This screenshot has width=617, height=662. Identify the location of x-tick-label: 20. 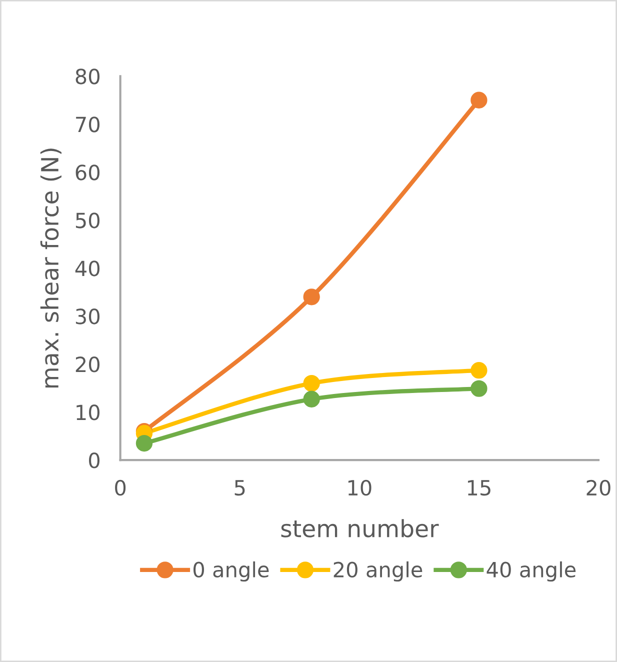
(598, 488).